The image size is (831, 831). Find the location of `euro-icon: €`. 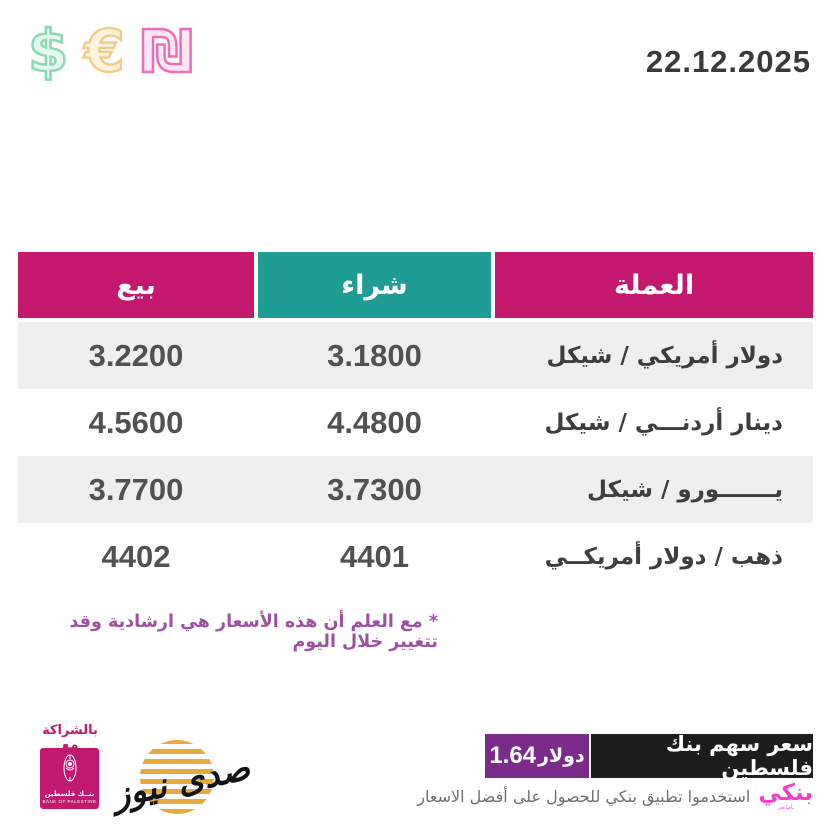

euro-icon: € is located at coordinates (104, 51).